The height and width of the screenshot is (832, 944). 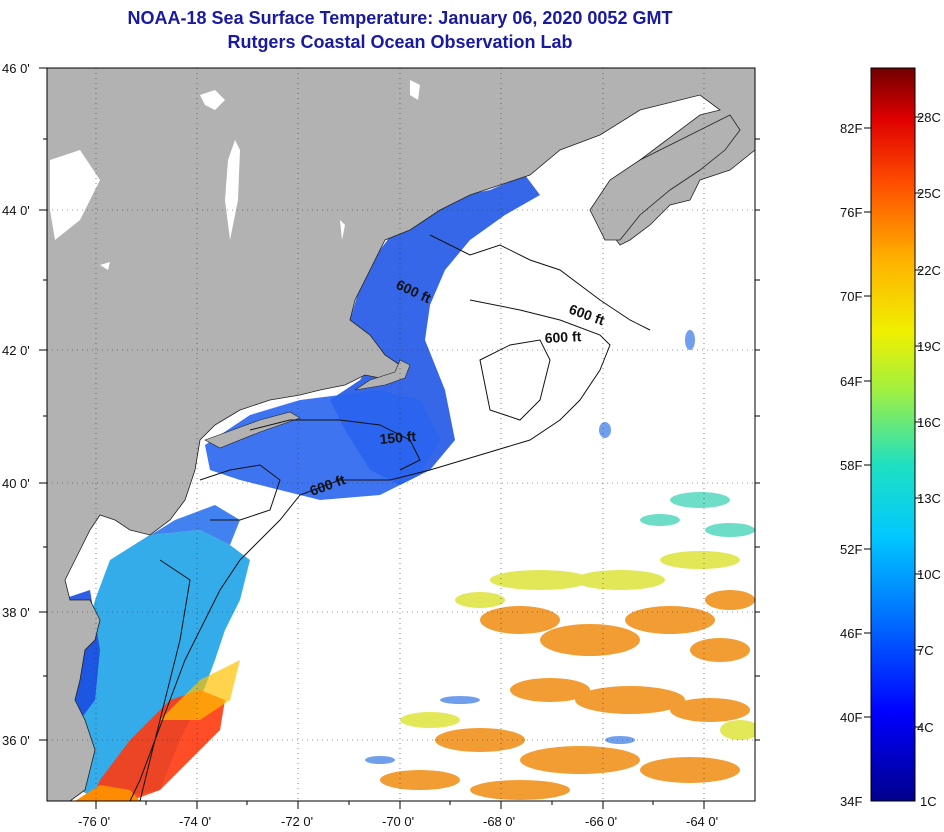 What do you see at coordinates (297, 821) in the screenshot?
I see `x-tick-label: -72 0'` at bounding box center [297, 821].